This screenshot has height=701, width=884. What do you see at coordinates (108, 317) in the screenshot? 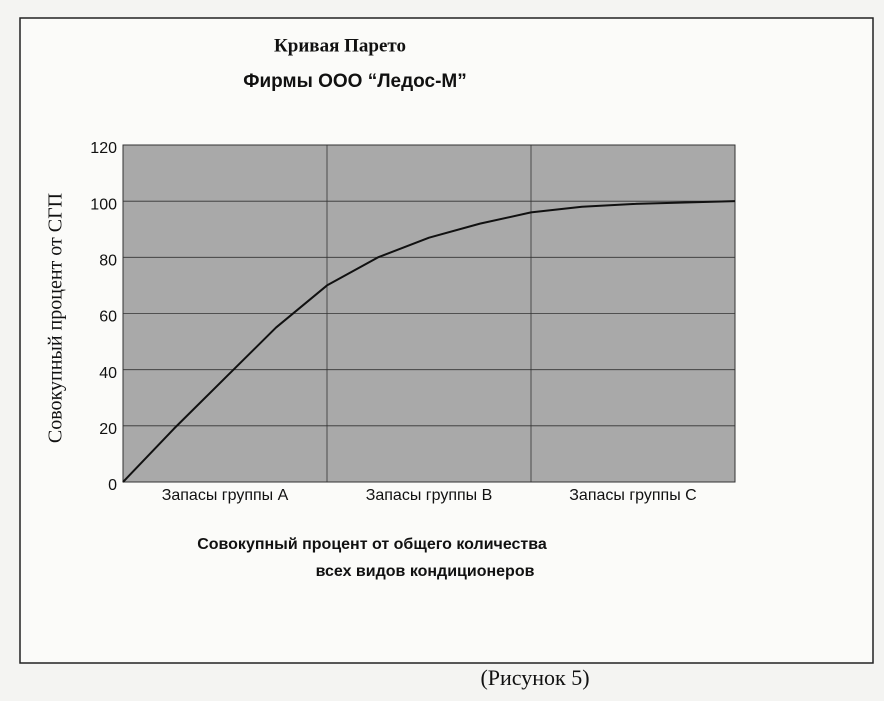
I see `y-tick-label: 60` at bounding box center [108, 317].